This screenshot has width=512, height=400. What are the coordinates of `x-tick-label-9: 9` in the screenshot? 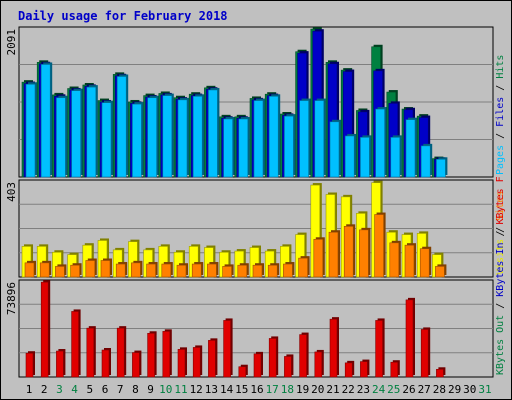 It's located at (150, 389).